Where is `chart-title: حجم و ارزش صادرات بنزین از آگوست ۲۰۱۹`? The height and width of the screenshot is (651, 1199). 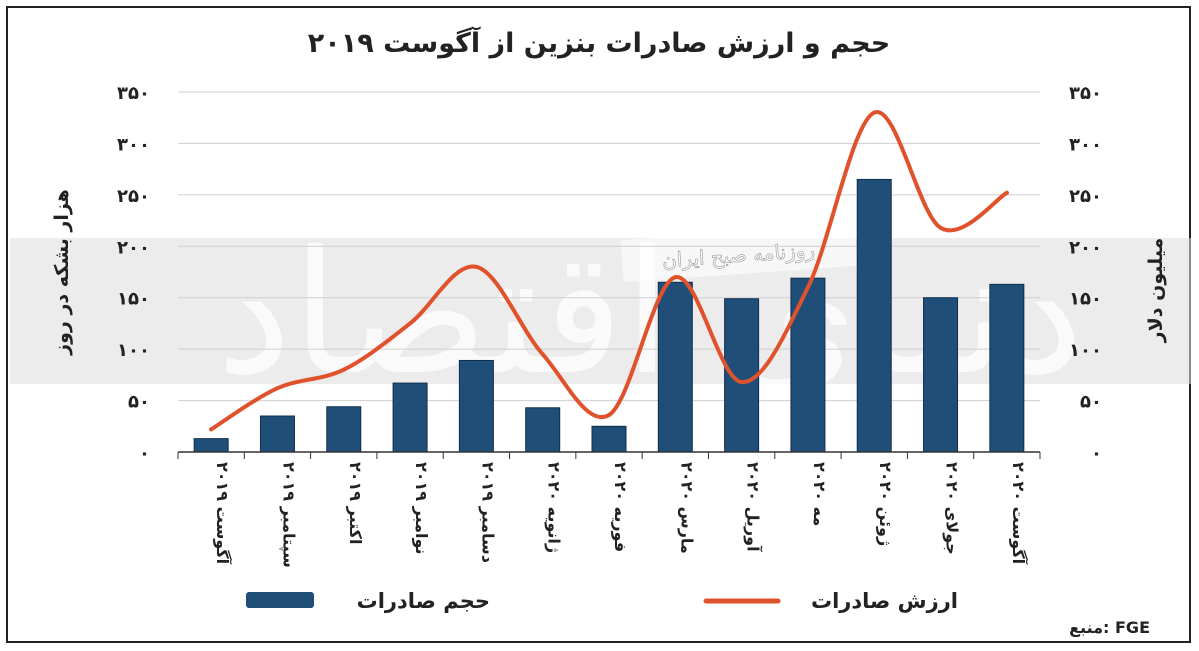
chart-title: حجم و ارزش صادرات بنزین از آگوست ۲۰۱۹ is located at coordinates (599, 42).